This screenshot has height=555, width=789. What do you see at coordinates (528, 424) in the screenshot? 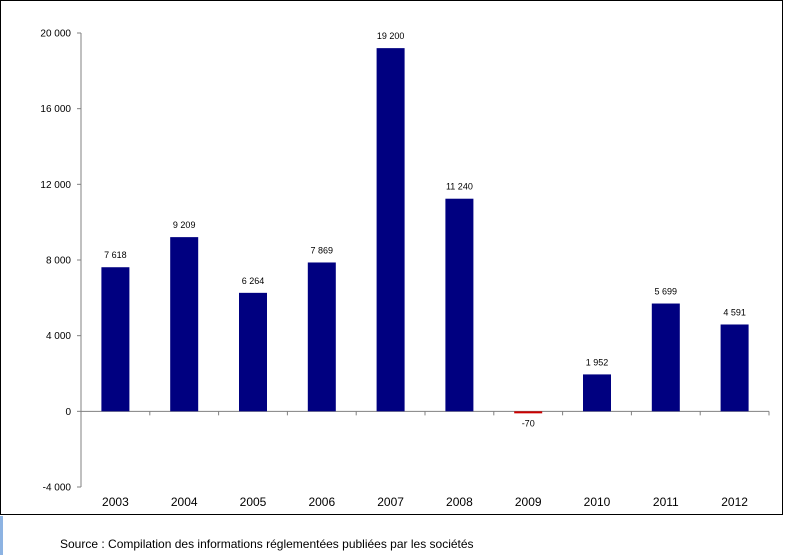
I see `data-label: -70` at bounding box center [528, 424].